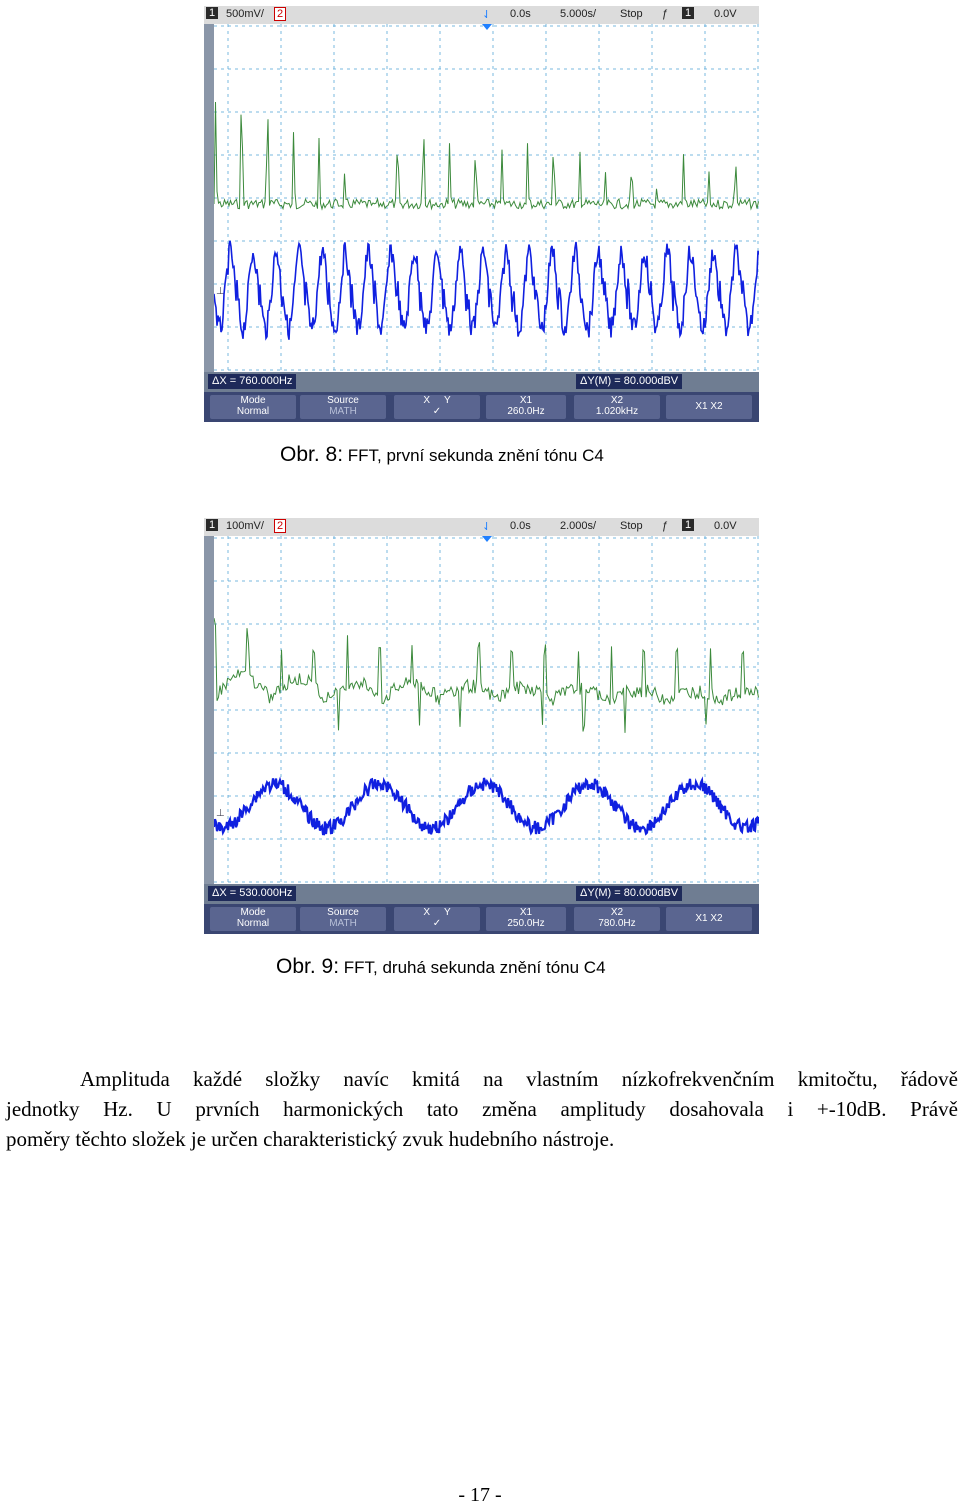  Describe the element at coordinates (617, 411) in the screenshot. I see `x2-value: 1.020kHz` at that location.